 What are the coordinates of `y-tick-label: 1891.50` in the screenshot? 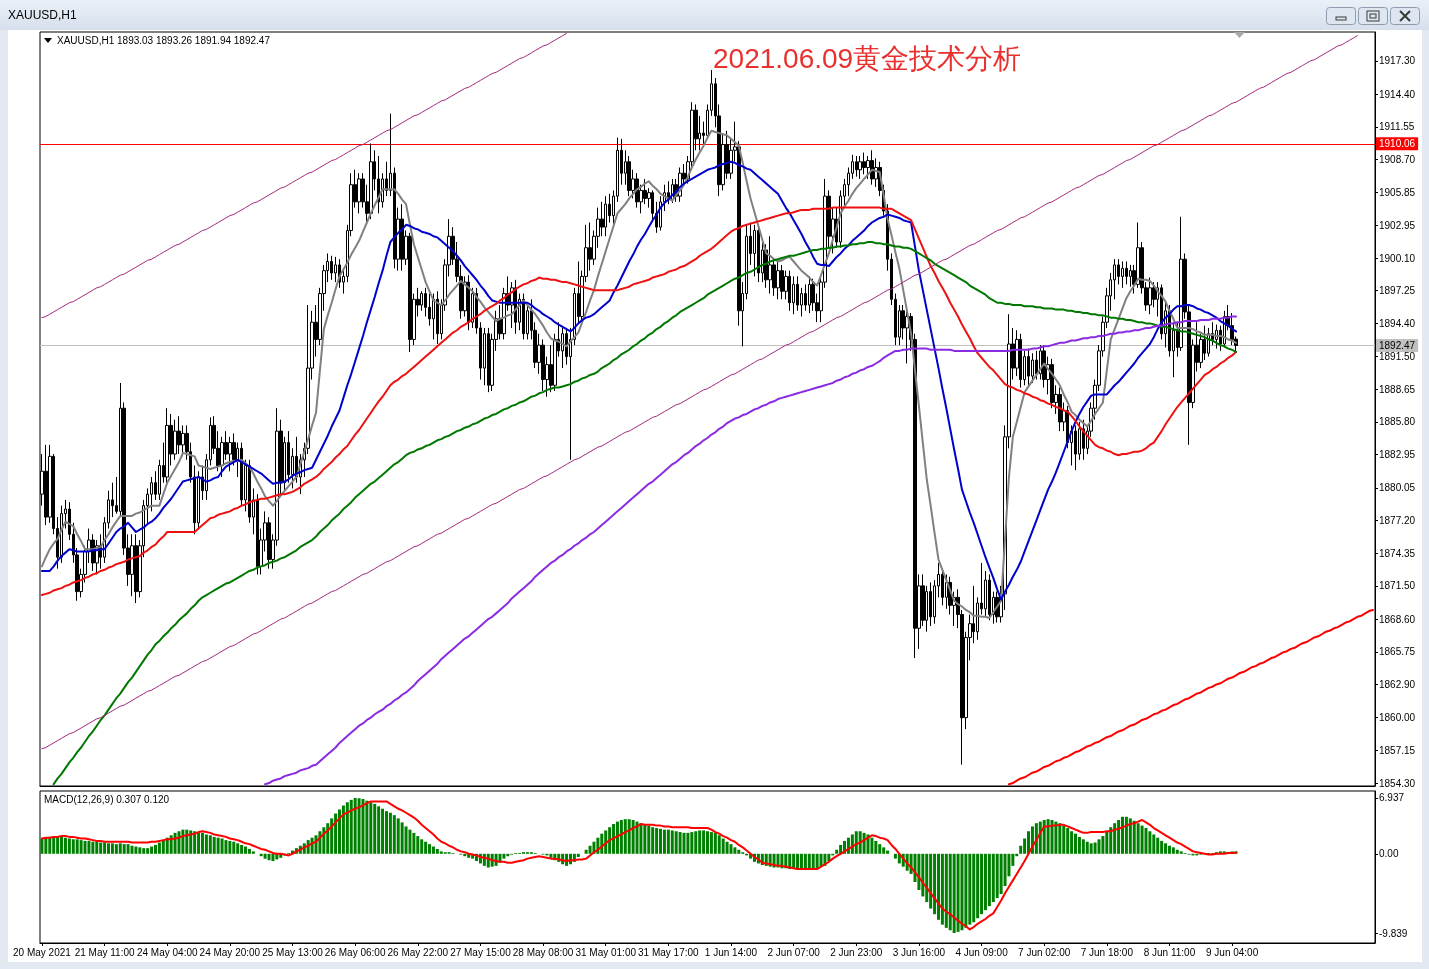 It's located at (1397, 357).